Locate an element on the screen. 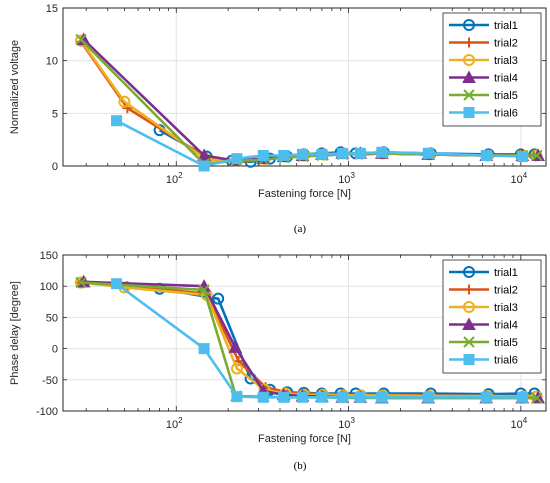  y-tick-label: 15 is located at coordinates (52, 9).